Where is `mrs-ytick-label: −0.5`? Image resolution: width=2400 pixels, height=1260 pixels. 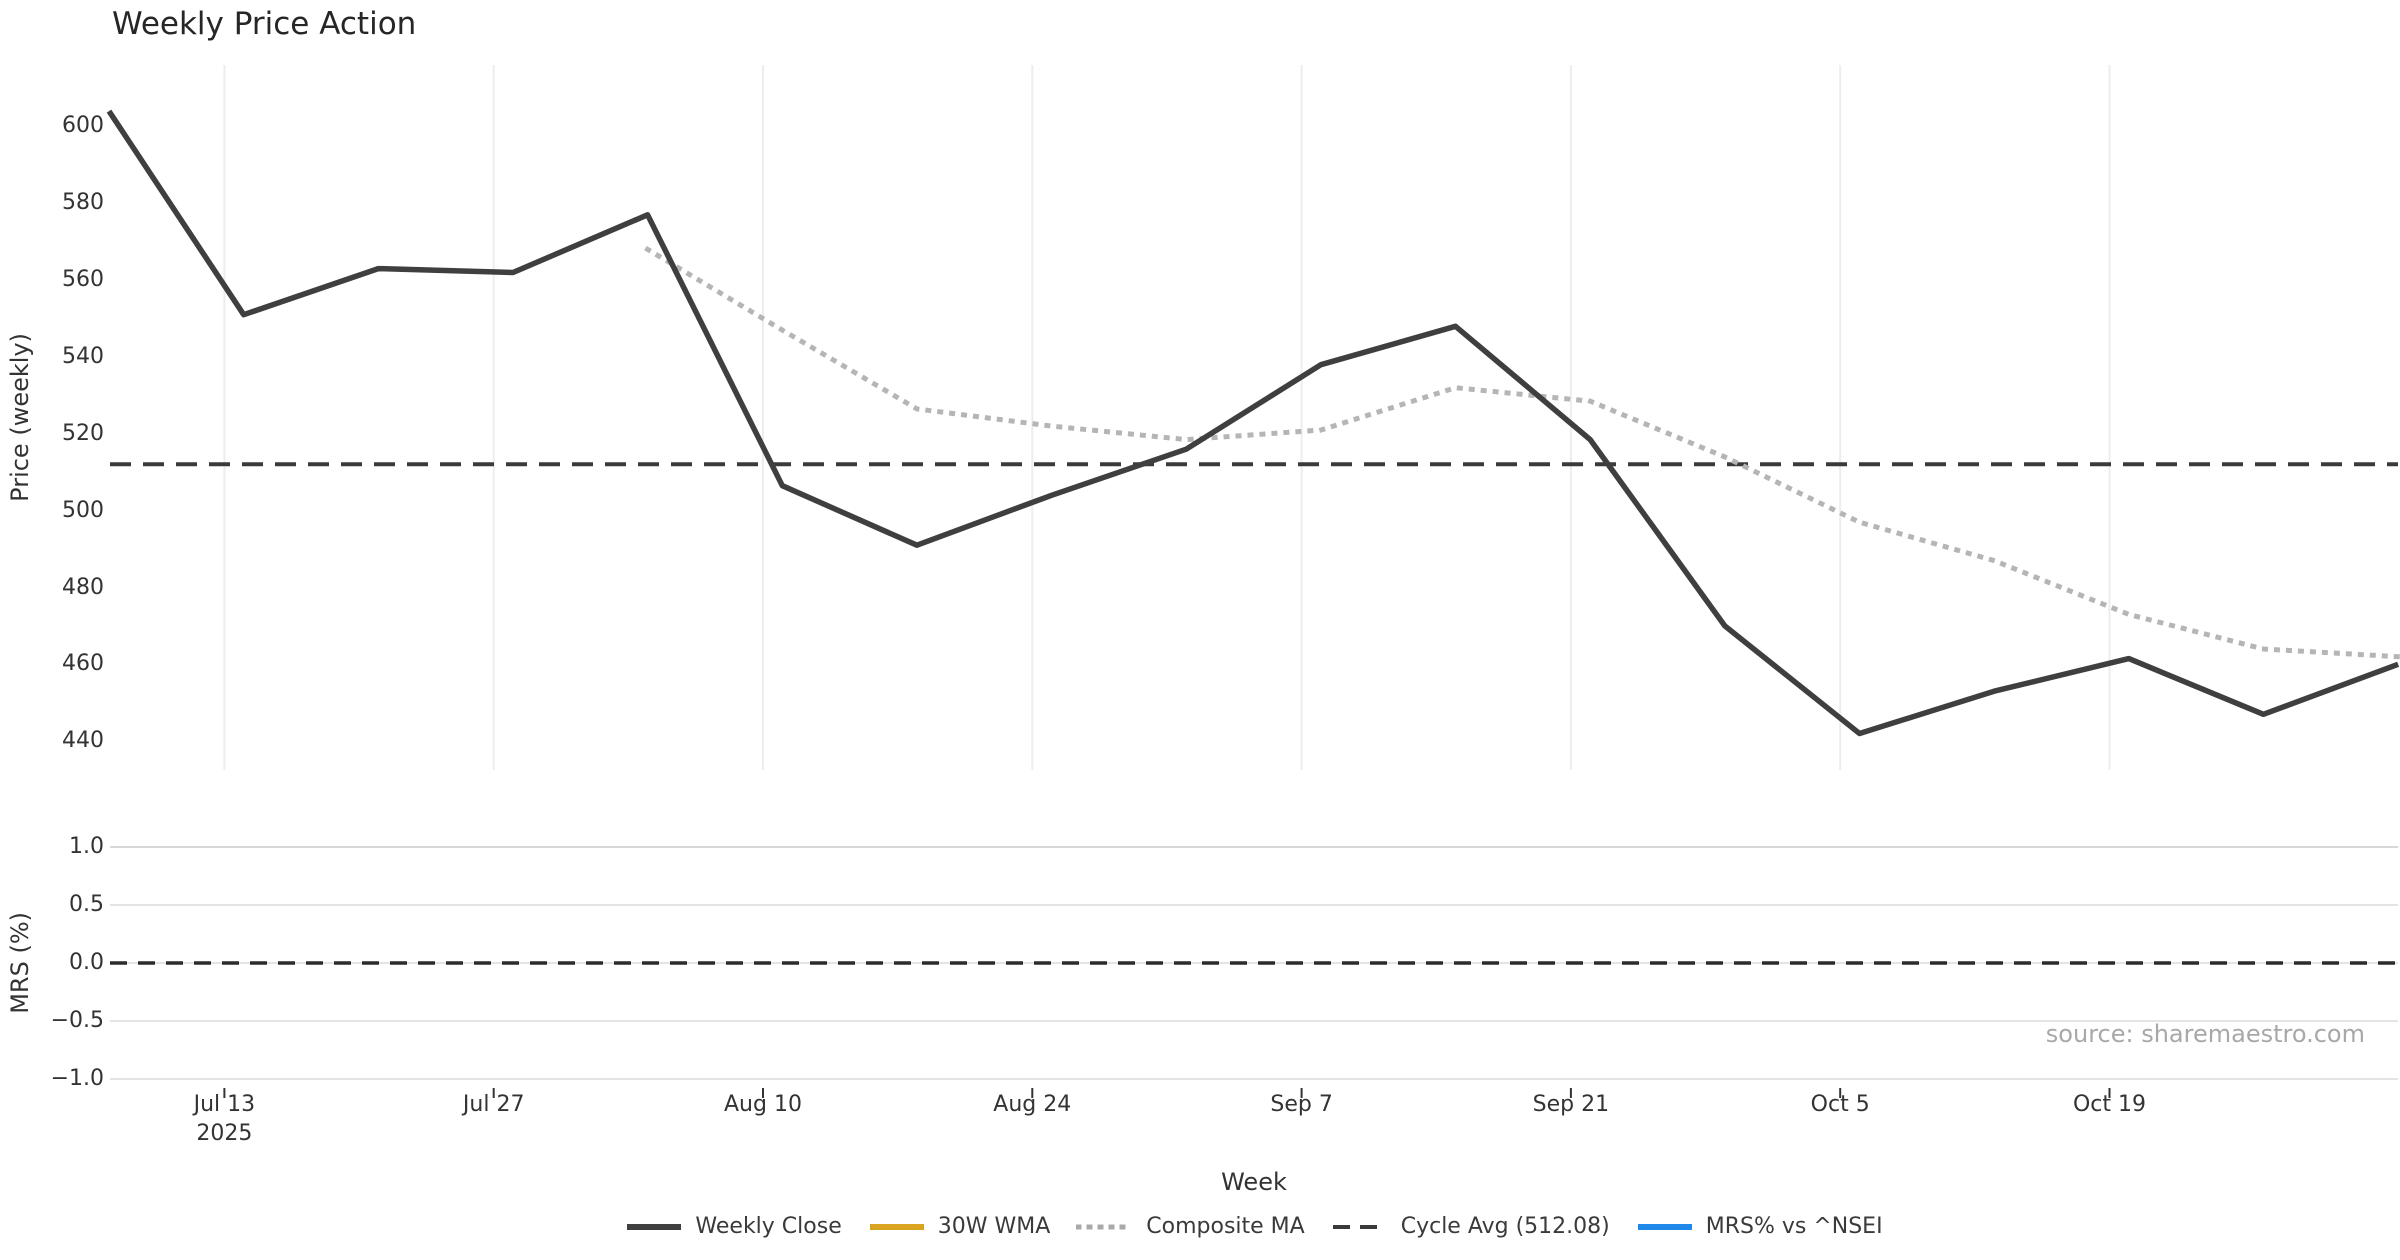 mrs-ytick-label: −0.5 is located at coordinates (77, 1020).